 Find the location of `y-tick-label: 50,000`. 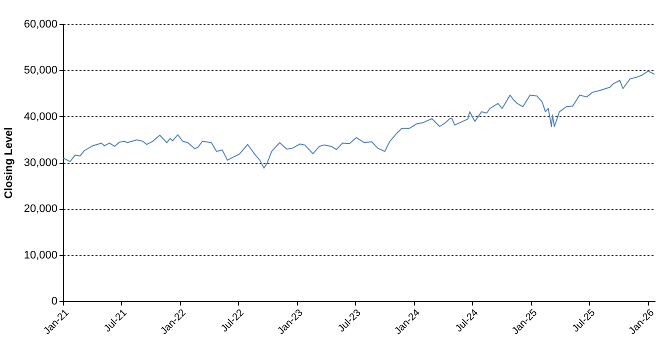

y-tick-label: 50,000 is located at coordinates (41, 70).